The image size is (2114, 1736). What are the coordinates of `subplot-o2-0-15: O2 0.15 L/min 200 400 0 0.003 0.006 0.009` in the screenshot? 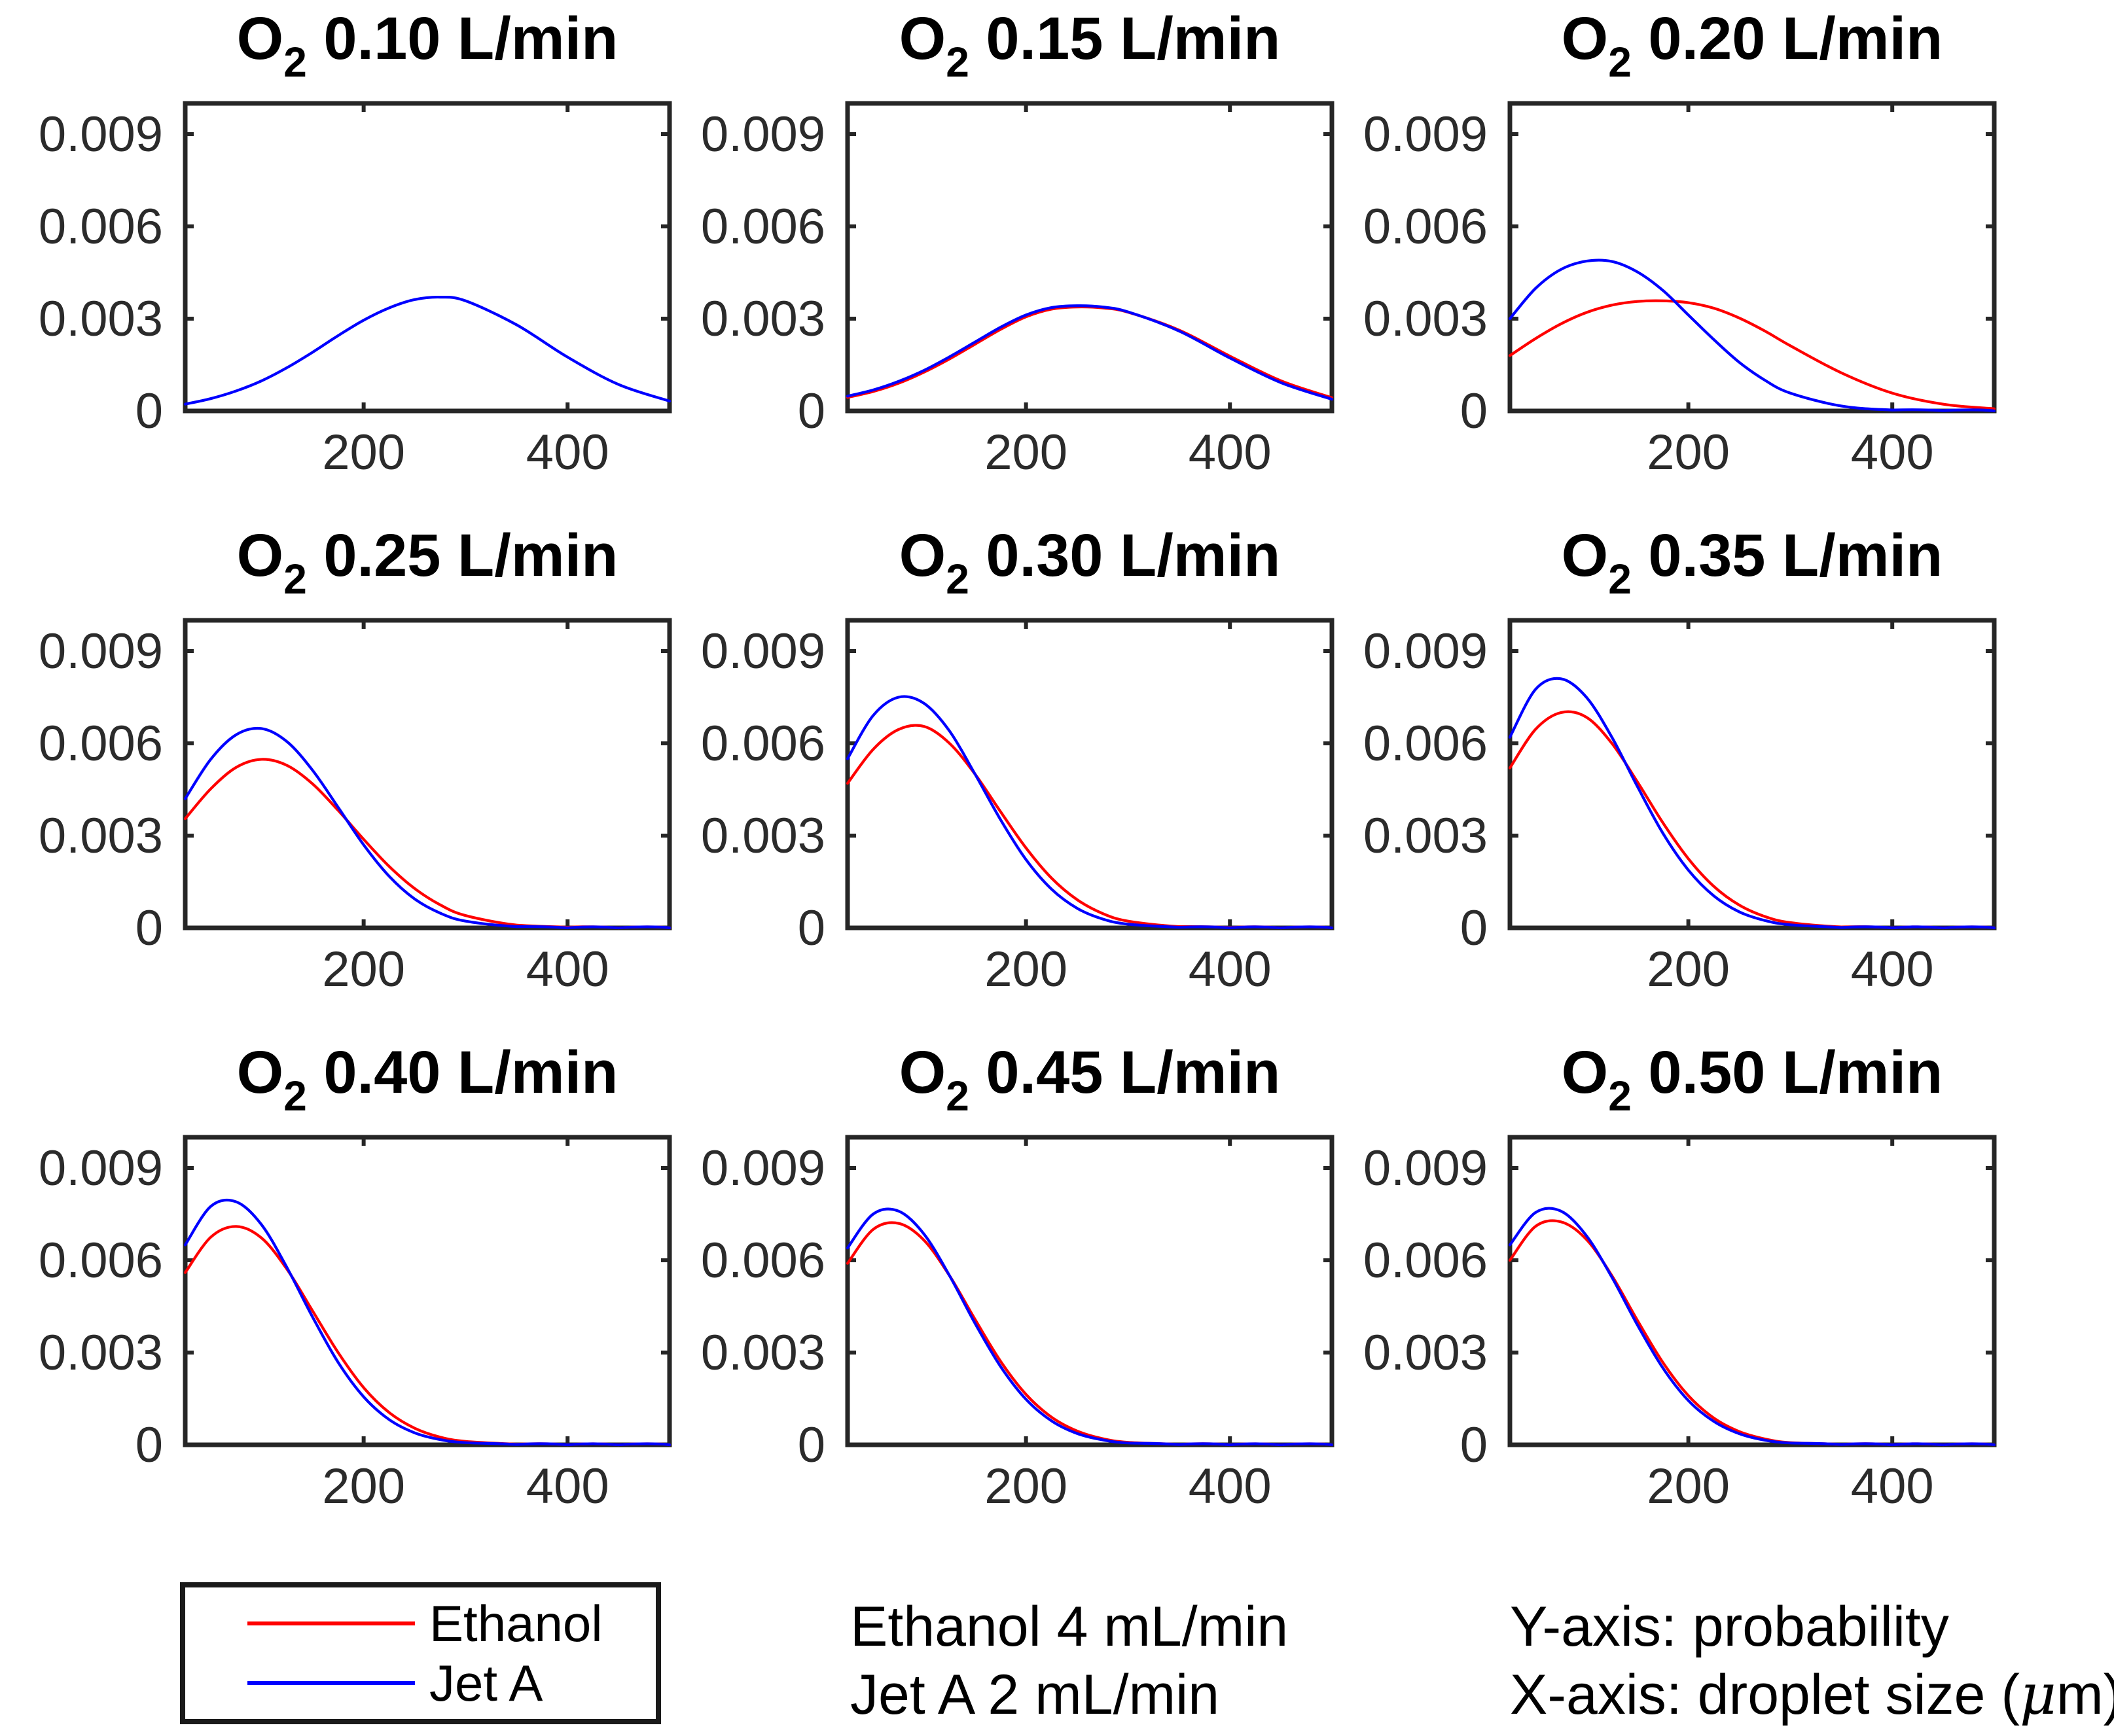 It's located at (1015, 253).